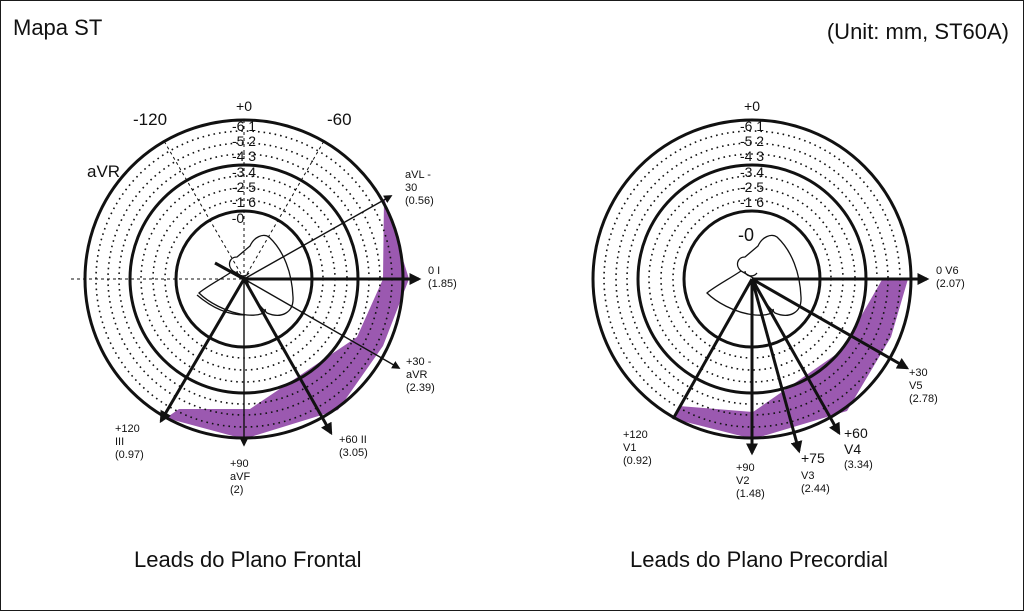 The height and width of the screenshot is (611, 1024). Describe the element at coordinates (318, 237) in the screenshot. I see `vector-aVL` at that location.